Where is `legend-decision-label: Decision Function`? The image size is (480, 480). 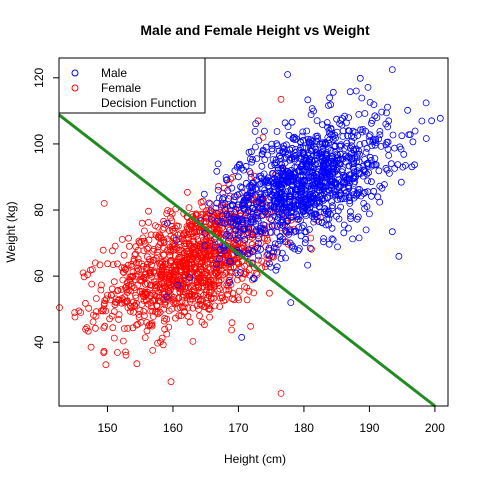 legend-decision-label: Decision Function is located at coordinates (148, 103).